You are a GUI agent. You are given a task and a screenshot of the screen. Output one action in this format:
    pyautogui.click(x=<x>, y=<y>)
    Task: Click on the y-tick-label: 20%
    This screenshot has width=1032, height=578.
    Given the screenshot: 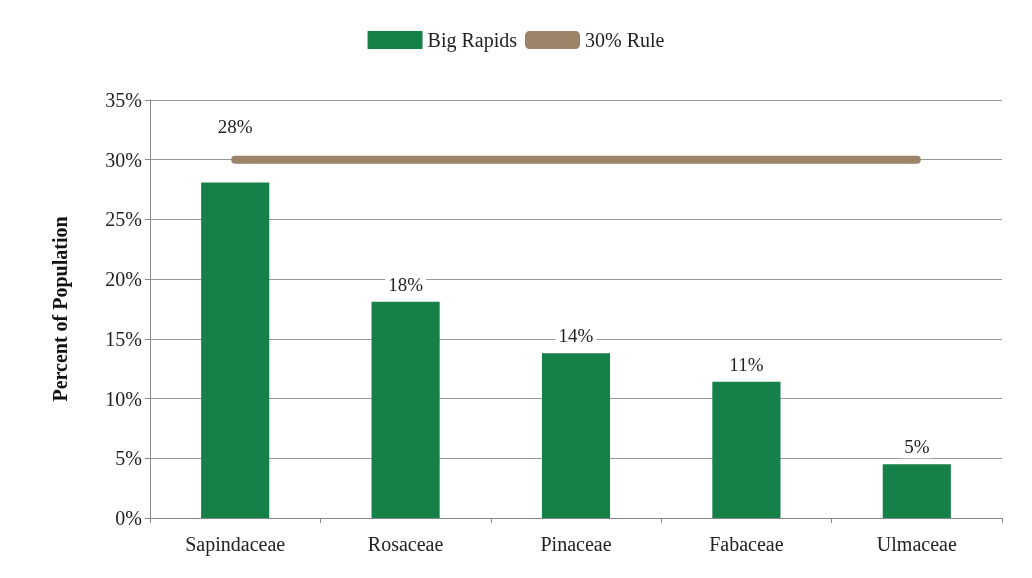 What is the action you would take?
    pyautogui.click(x=123, y=279)
    